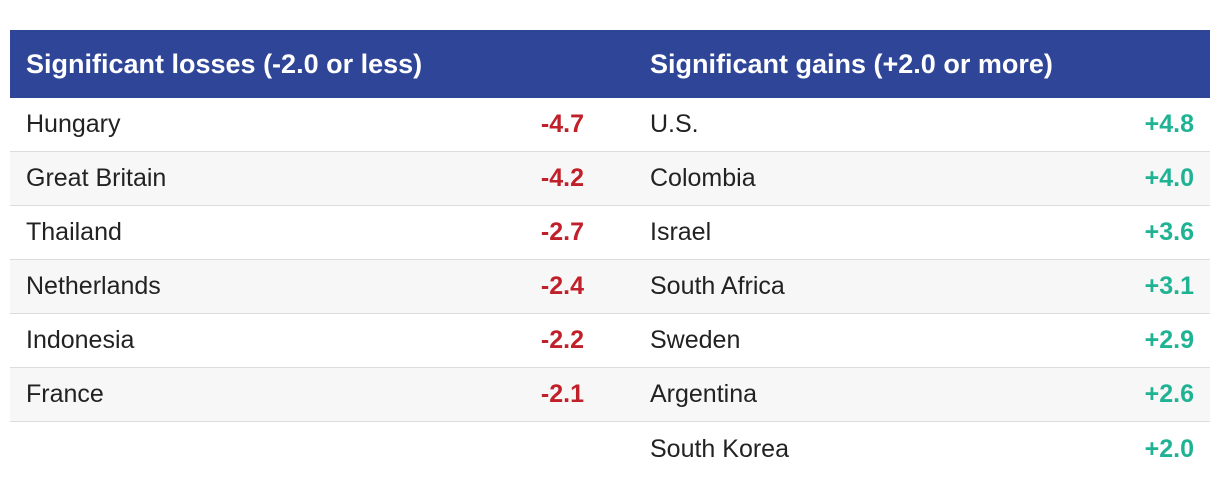 The width and height of the screenshot is (1220, 488). What do you see at coordinates (922, 286) in the screenshot?
I see `gains-cell: South Africa +3.1` at bounding box center [922, 286].